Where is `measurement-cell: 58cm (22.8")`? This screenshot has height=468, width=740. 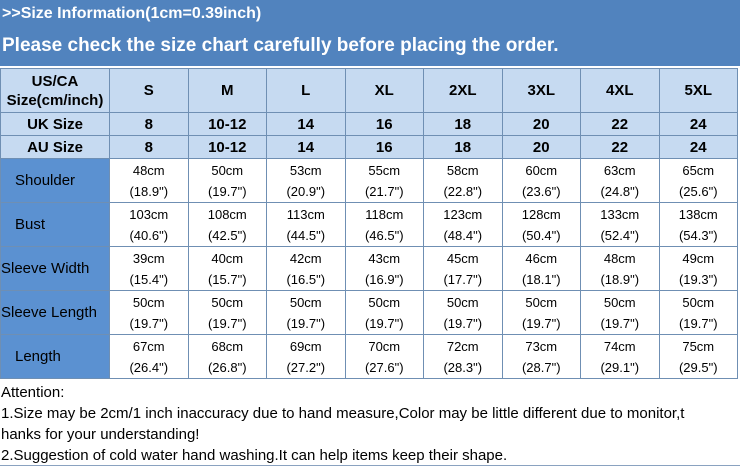
measurement-cell: 58cm (22.8") is located at coordinates (463, 180).